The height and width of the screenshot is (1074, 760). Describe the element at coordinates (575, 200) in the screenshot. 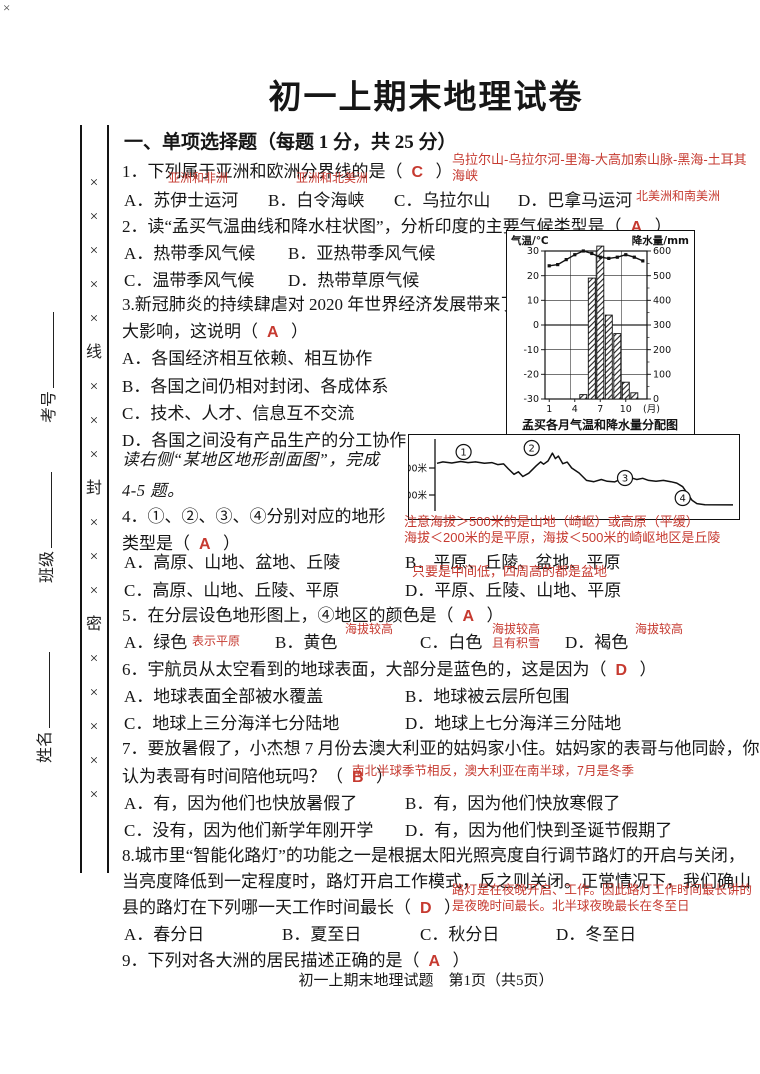

I see `q1-option-d: D．巴拿马运河` at that location.